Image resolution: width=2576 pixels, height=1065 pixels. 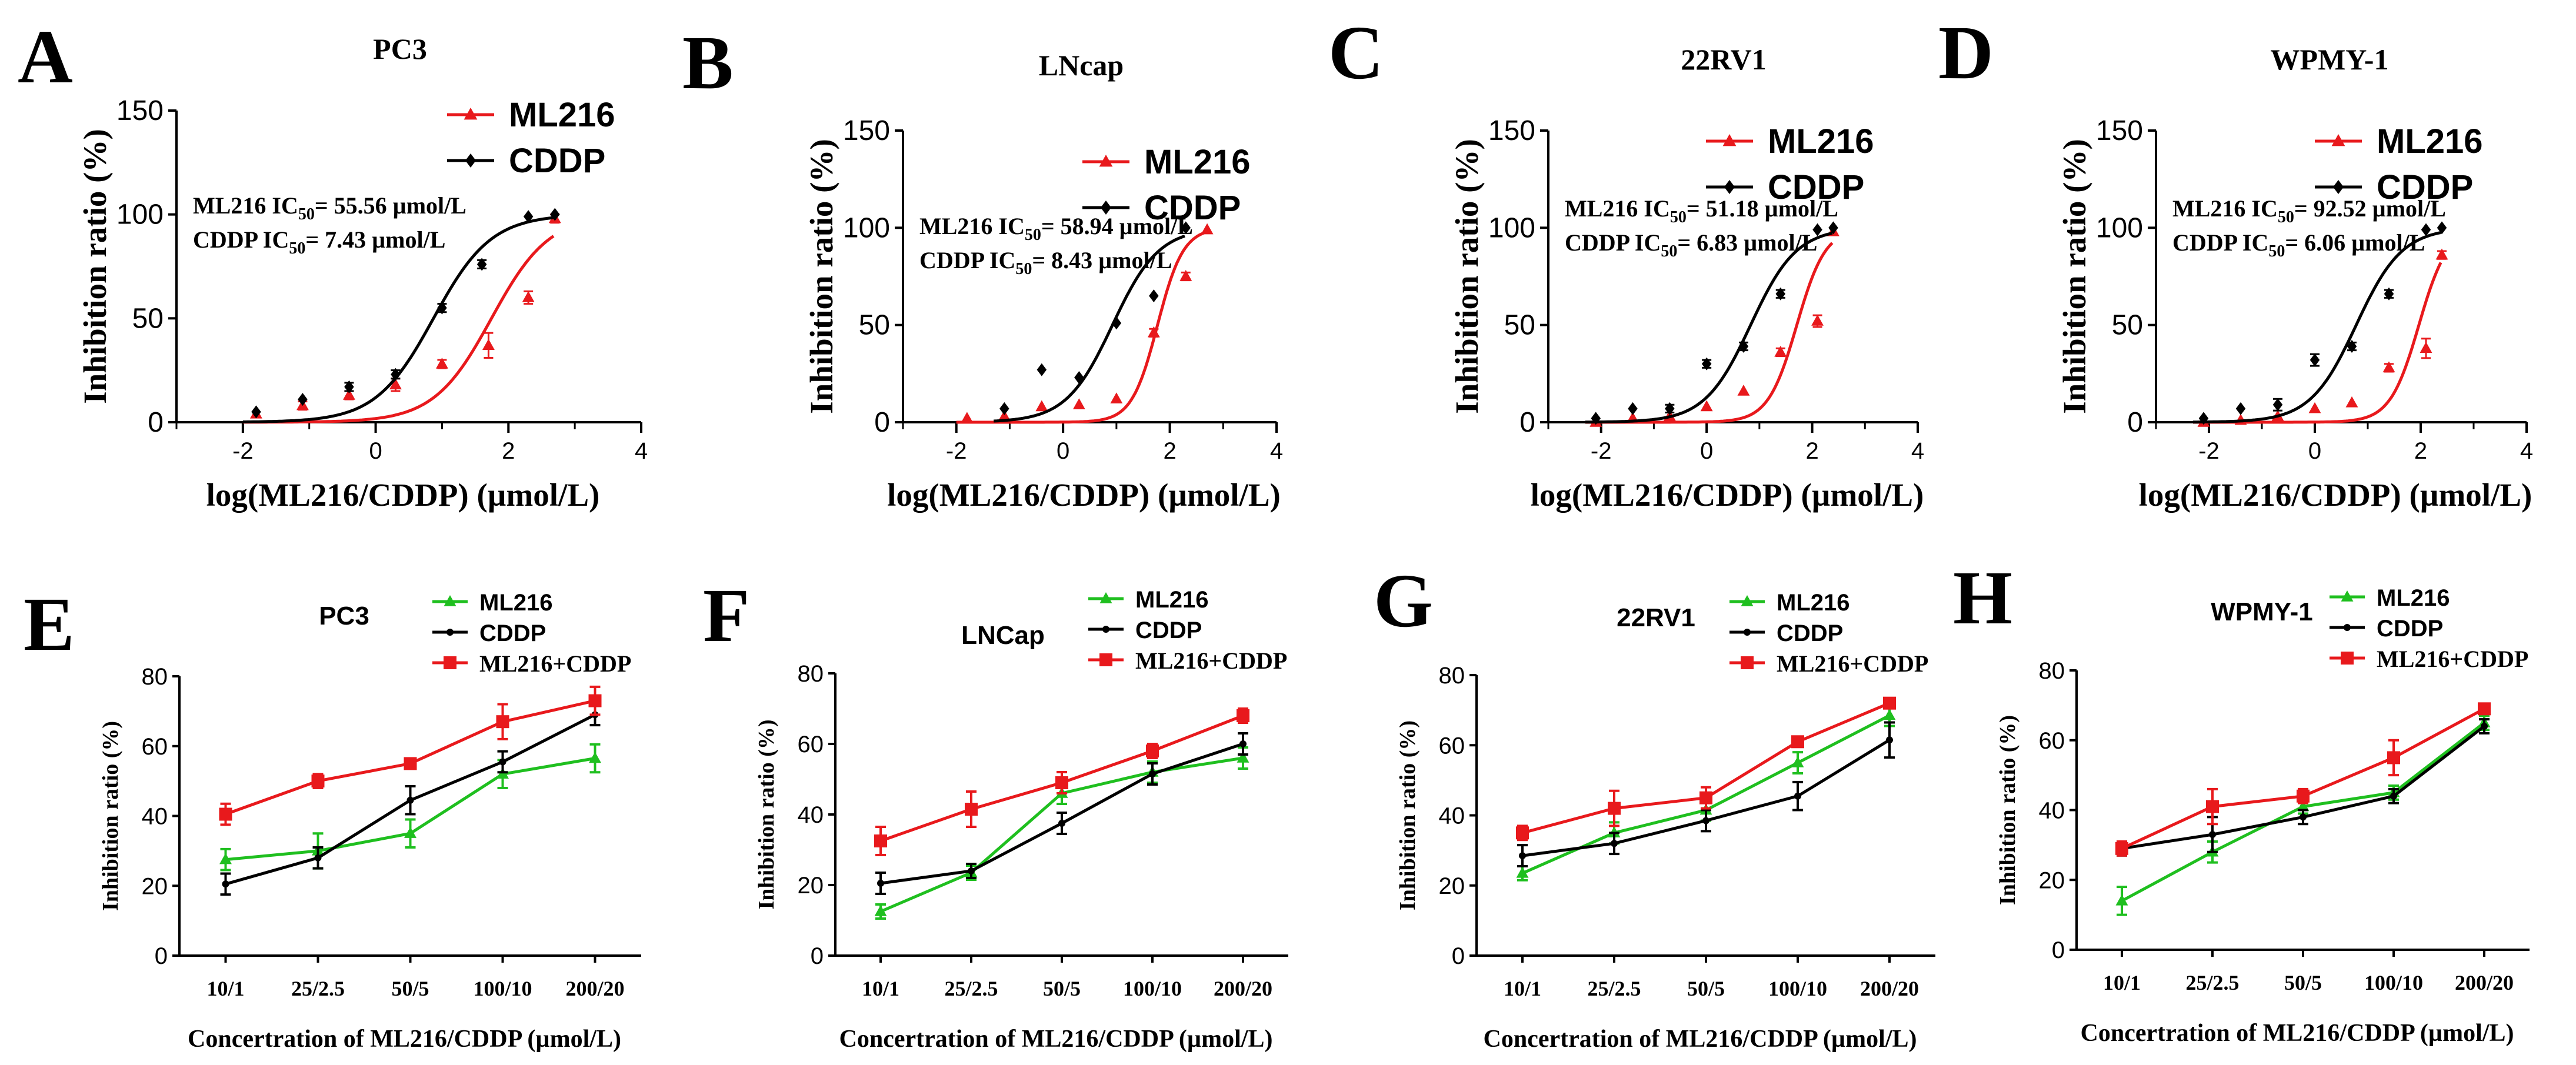 What do you see at coordinates (1452, 746) in the screenshot?
I see `panel-g-y-tick-label: 60` at bounding box center [1452, 746].